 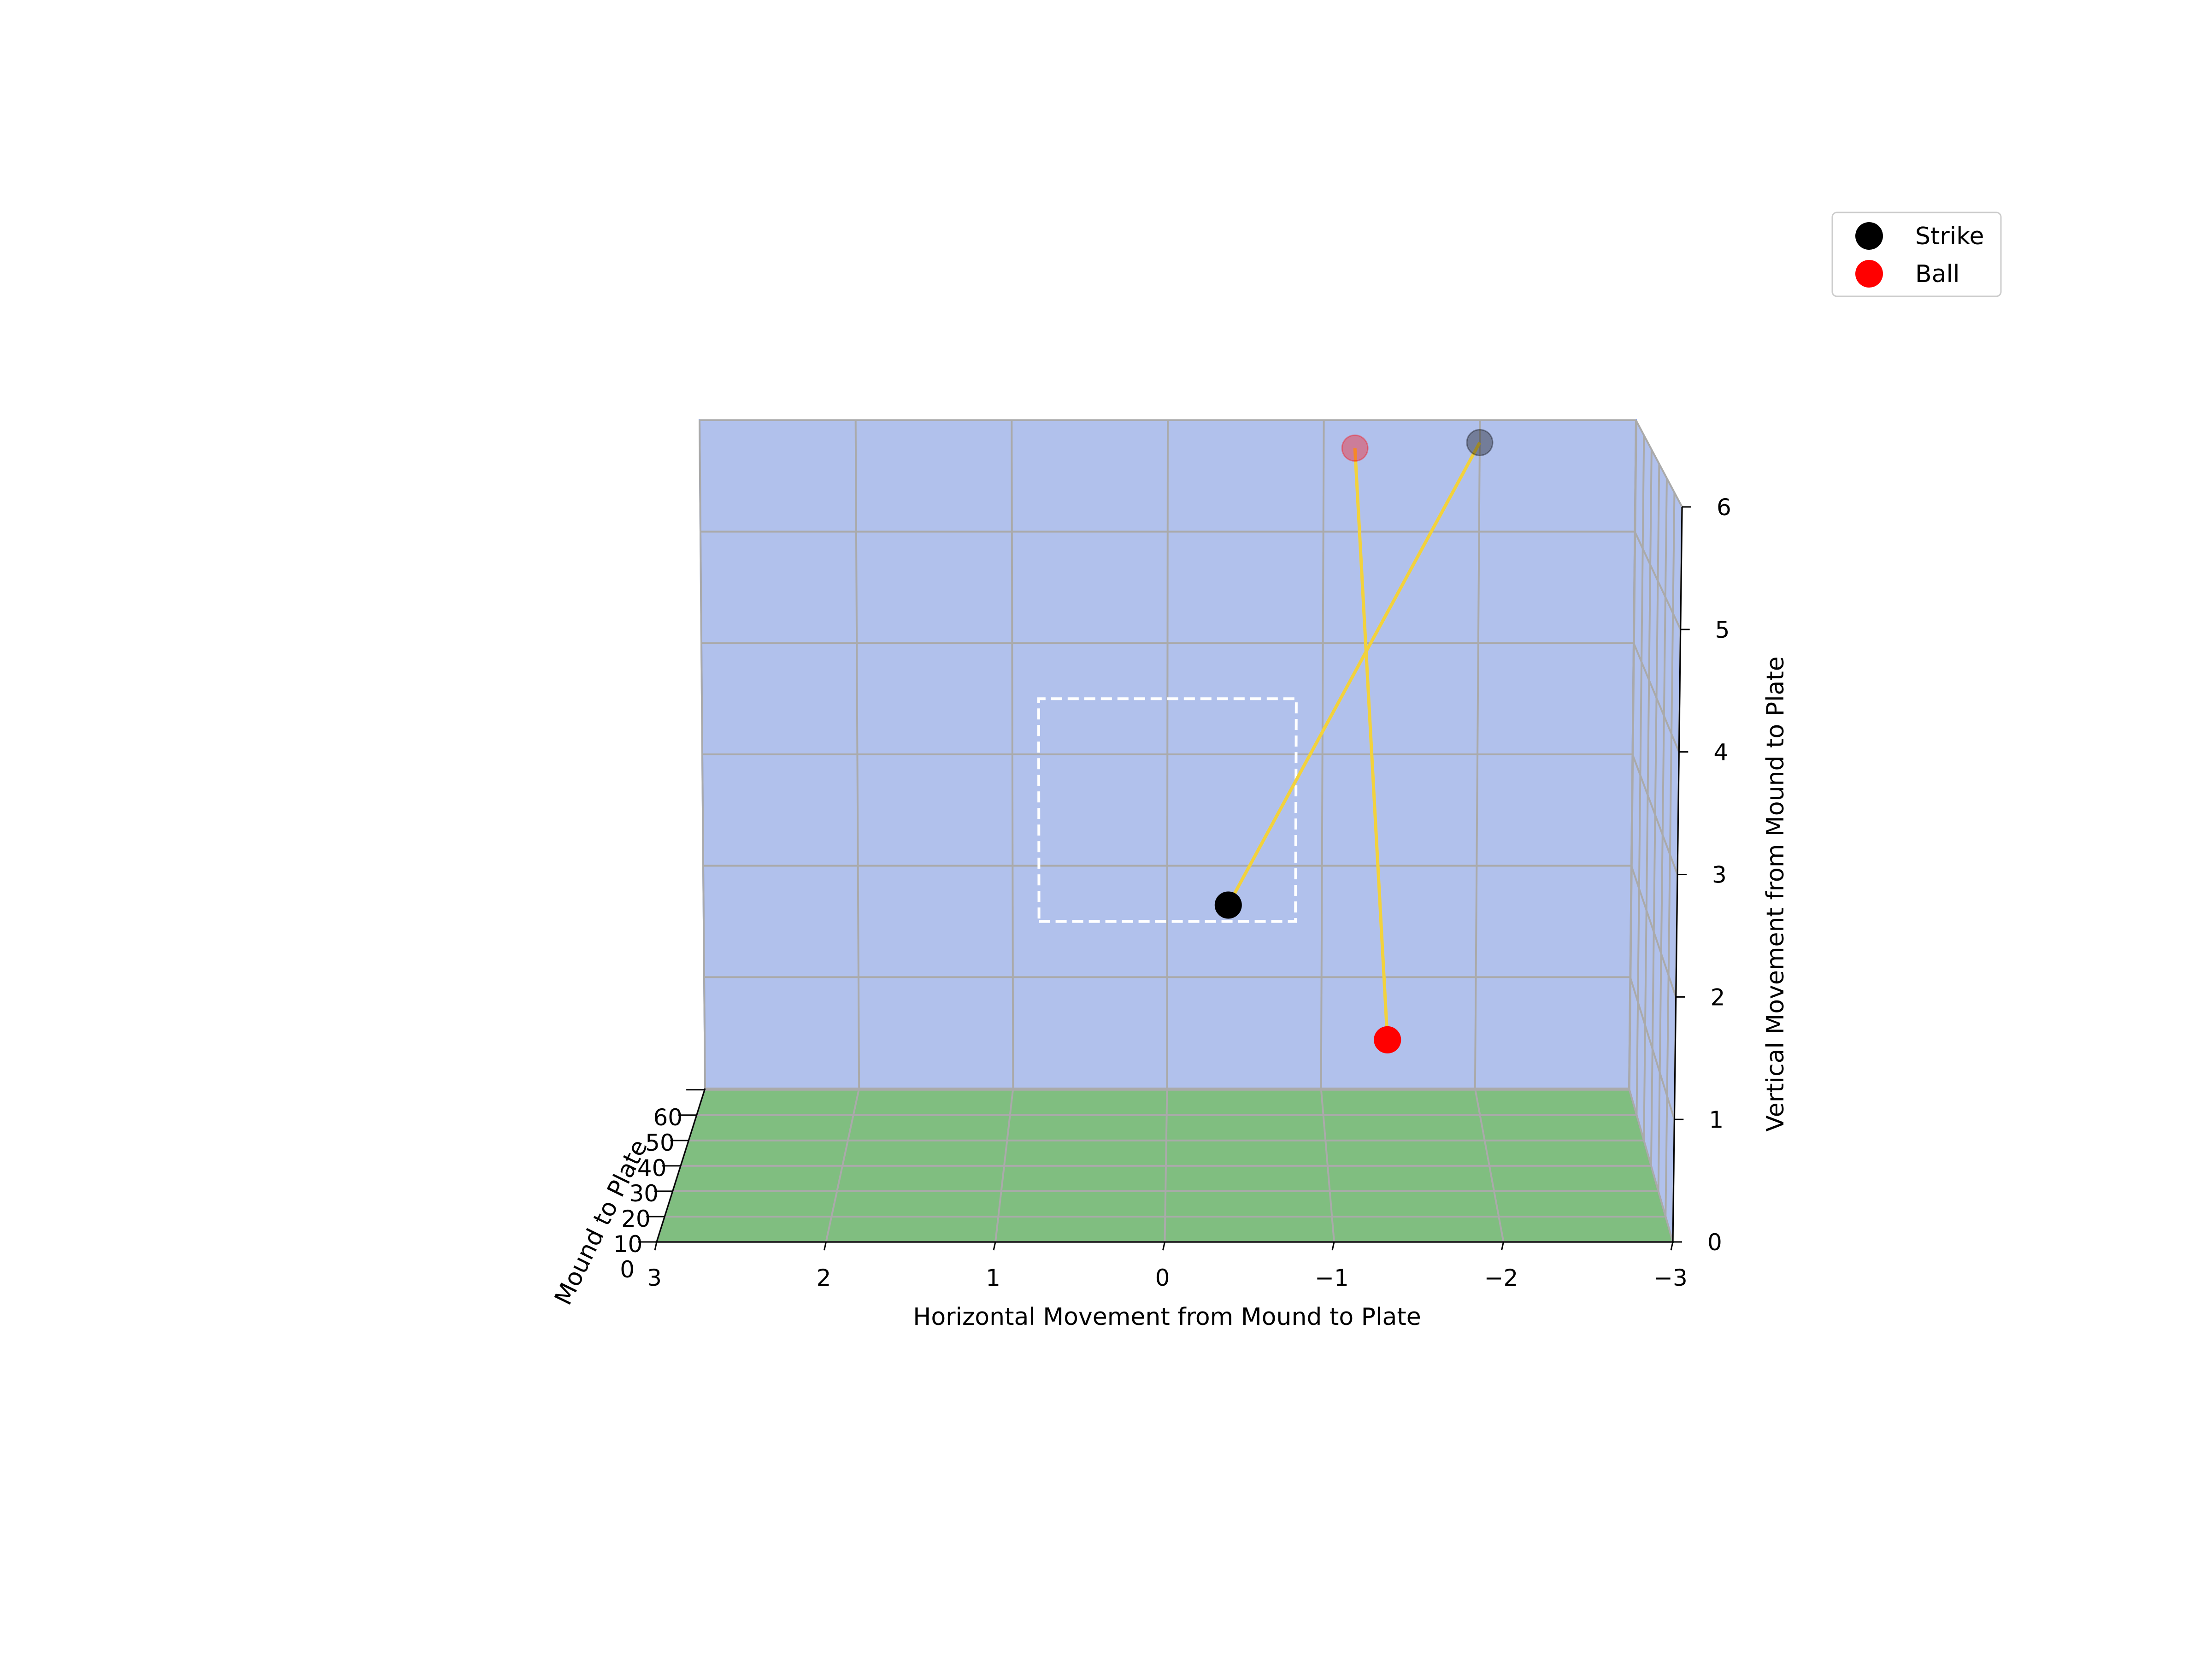 What do you see at coordinates (1949, 236) in the screenshot?
I see `legend-label-strike: Strike` at bounding box center [1949, 236].